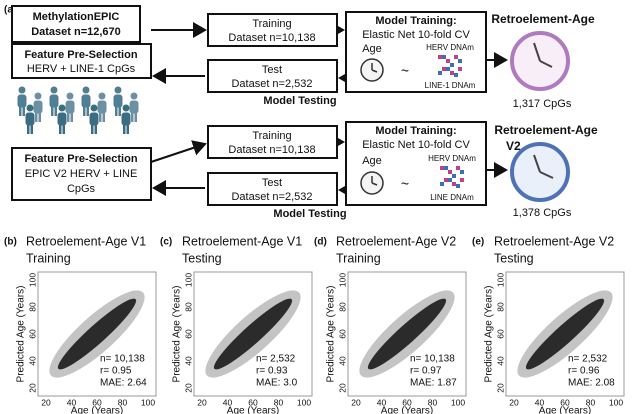 This screenshot has height=414, width=643. Describe the element at coordinates (478, 242) in the screenshot. I see `panel-label: (e)` at that location.